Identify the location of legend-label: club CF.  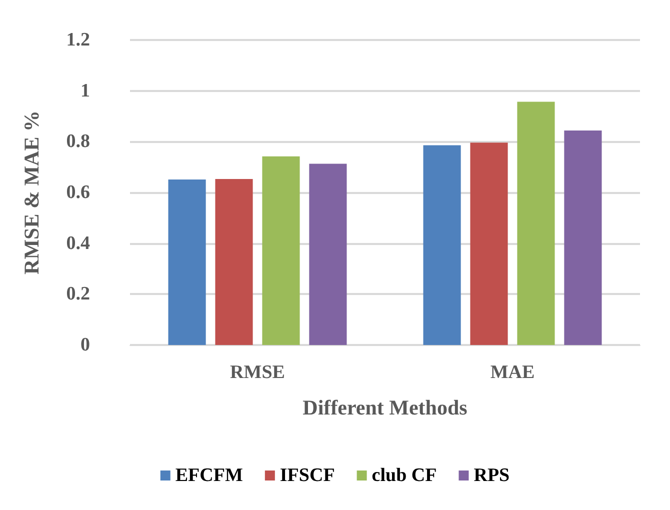
(404, 475).